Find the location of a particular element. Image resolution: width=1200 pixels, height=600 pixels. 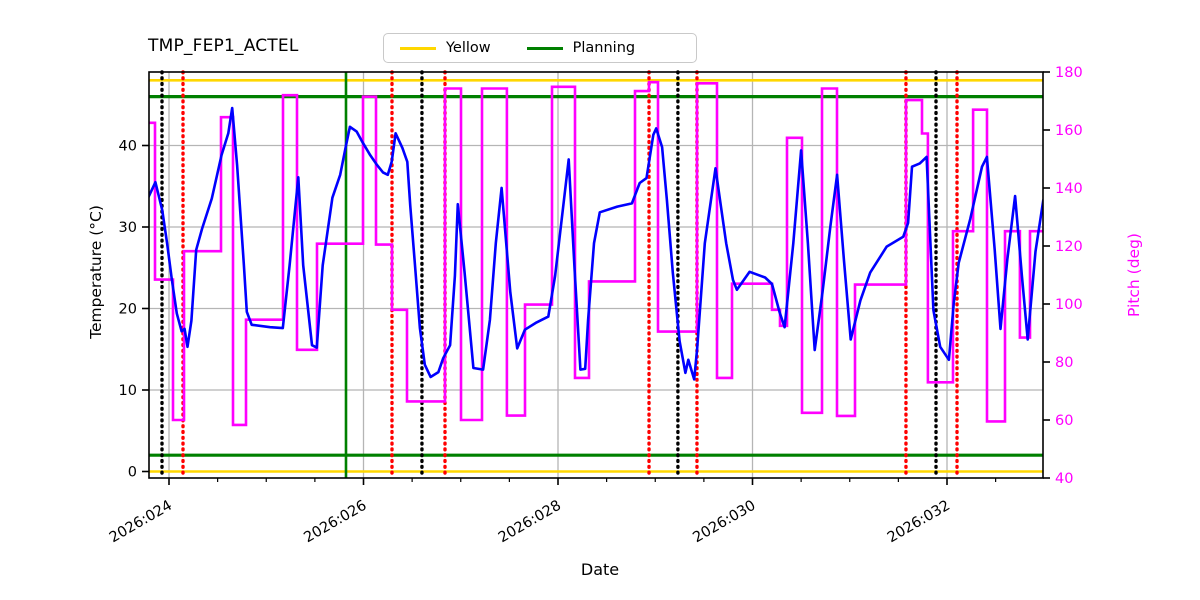

planning-line-swatch is located at coordinates (544, 48).